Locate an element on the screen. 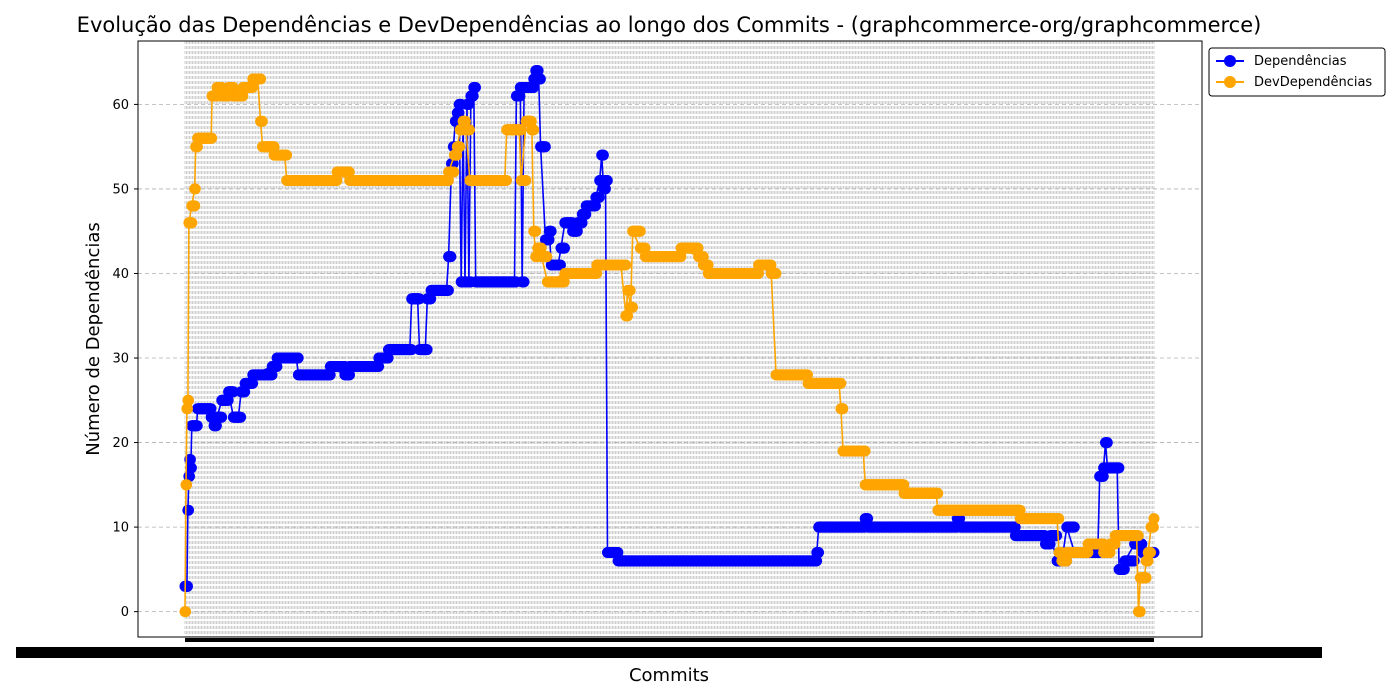 This screenshot has width=1400, height=700. legend: Dependências DevDependências is located at coordinates (1297, 72).